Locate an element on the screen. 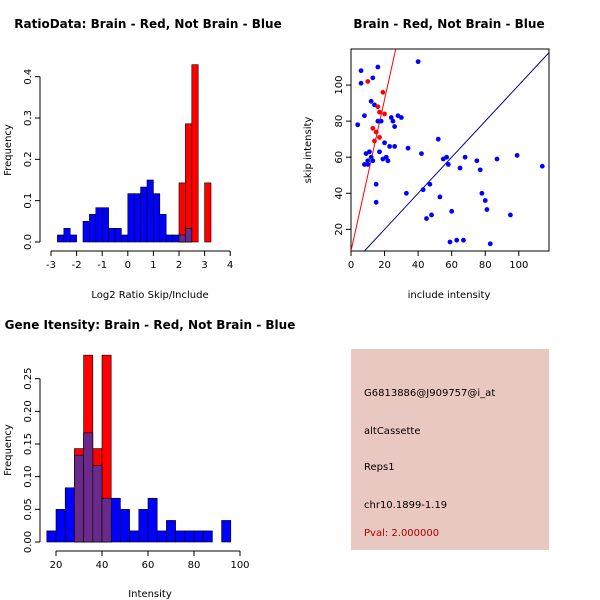  intensity-y-tick-label: 0.05 is located at coordinates (28, 509).